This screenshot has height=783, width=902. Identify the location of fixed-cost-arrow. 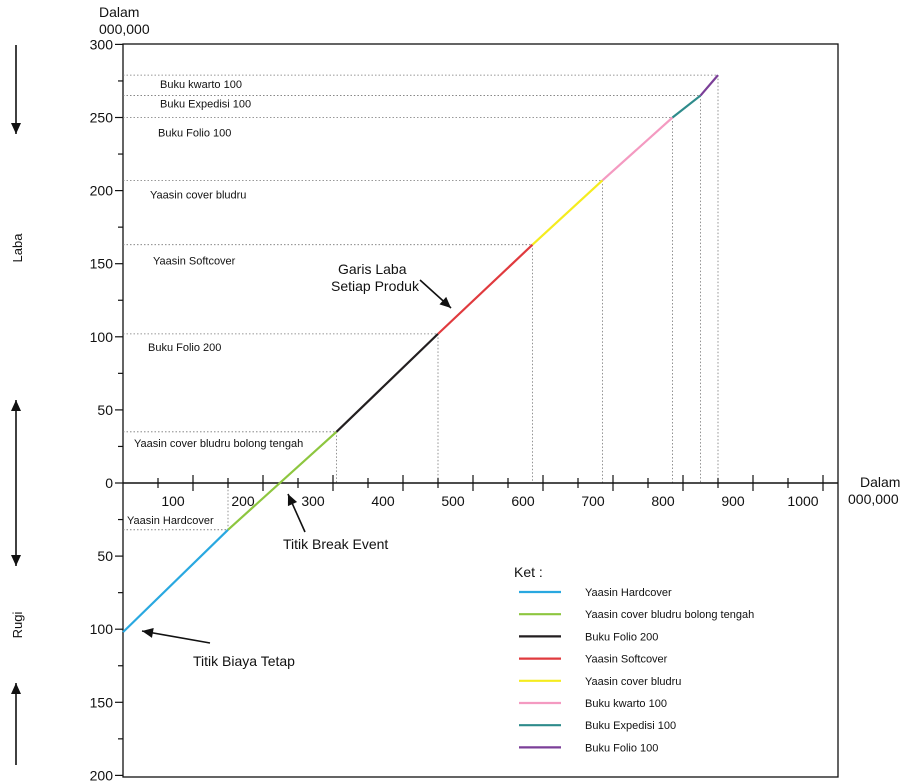
(176, 637).